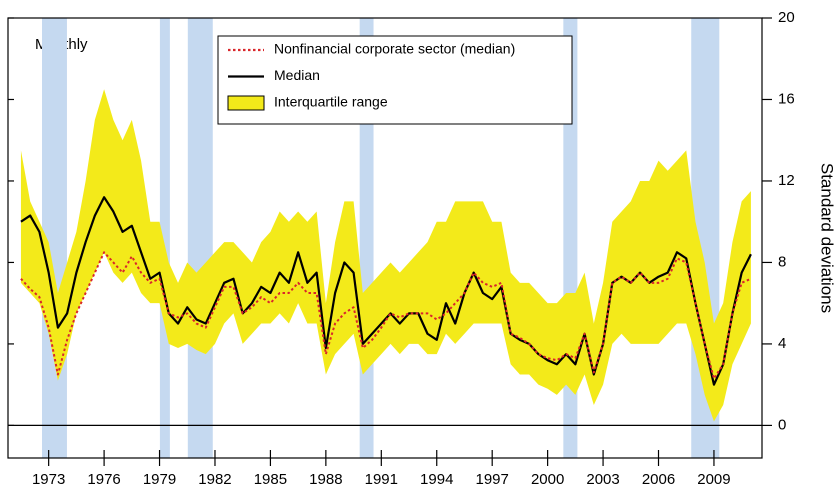  What do you see at coordinates (491, 479) in the screenshot?
I see `x-tick-label: 1997` at bounding box center [491, 479].